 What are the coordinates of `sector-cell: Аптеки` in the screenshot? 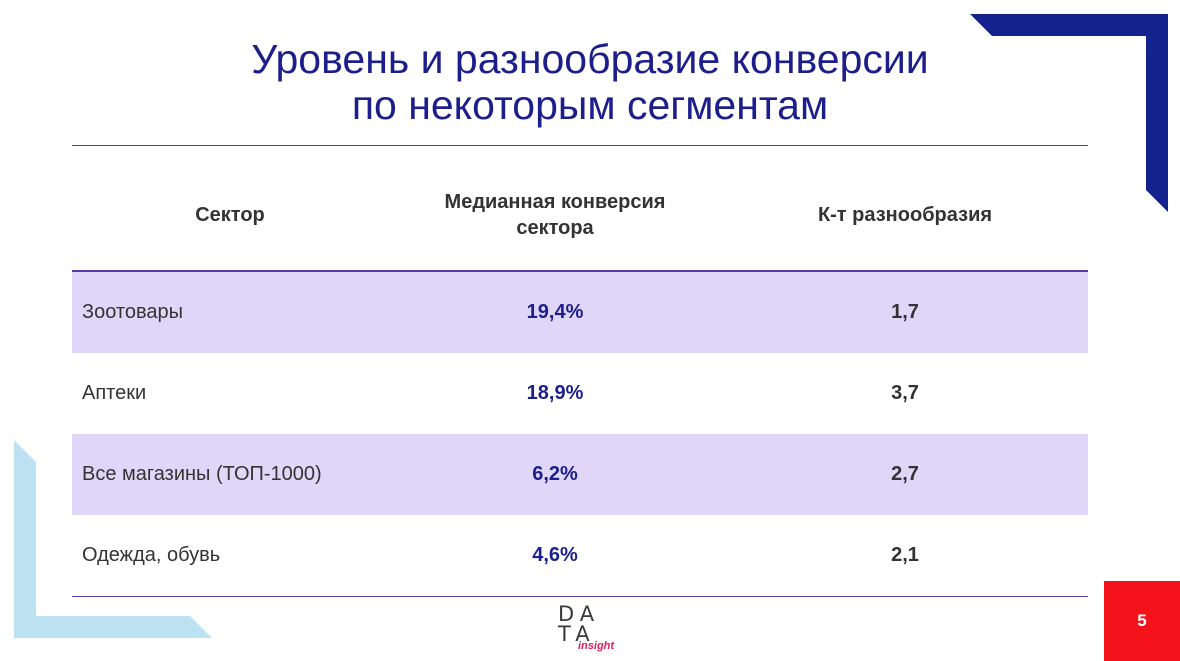 It's located at (114, 393).